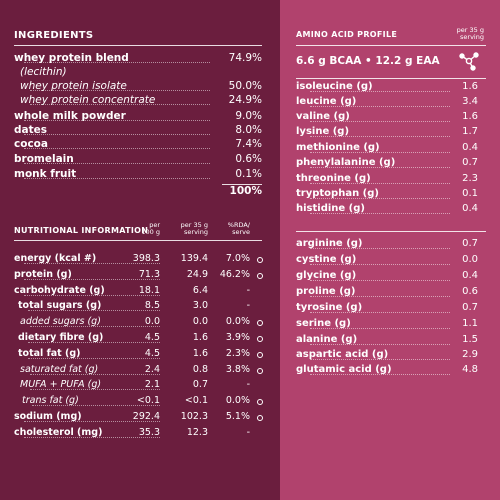  Describe the element at coordinates (60, 321) in the screenshot. I see `nutrient-name: added sugars (g)` at that location.